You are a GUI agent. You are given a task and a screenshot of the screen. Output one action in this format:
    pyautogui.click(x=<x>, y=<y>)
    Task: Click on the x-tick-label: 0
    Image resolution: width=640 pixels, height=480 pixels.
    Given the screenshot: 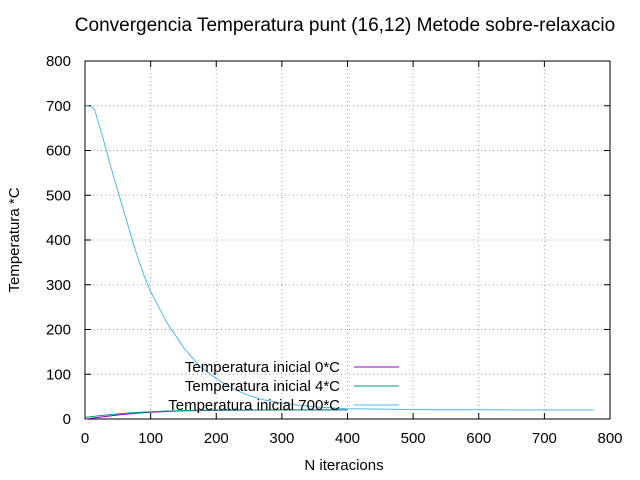 What is the action you would take?
    pyautogui.click(x=85, y=438)
    